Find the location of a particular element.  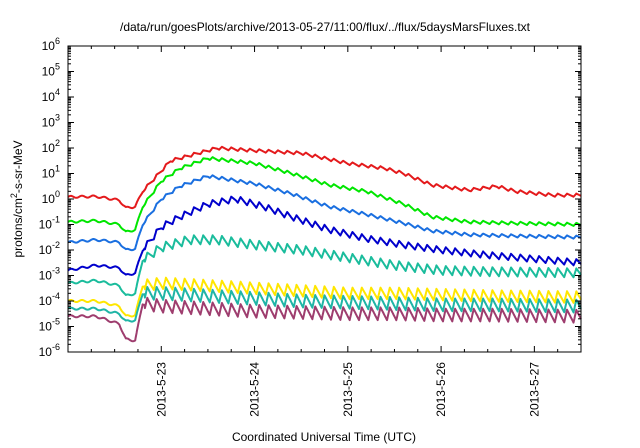

y-tick-label: 10⁻³ is located at coordinates (49, 274).